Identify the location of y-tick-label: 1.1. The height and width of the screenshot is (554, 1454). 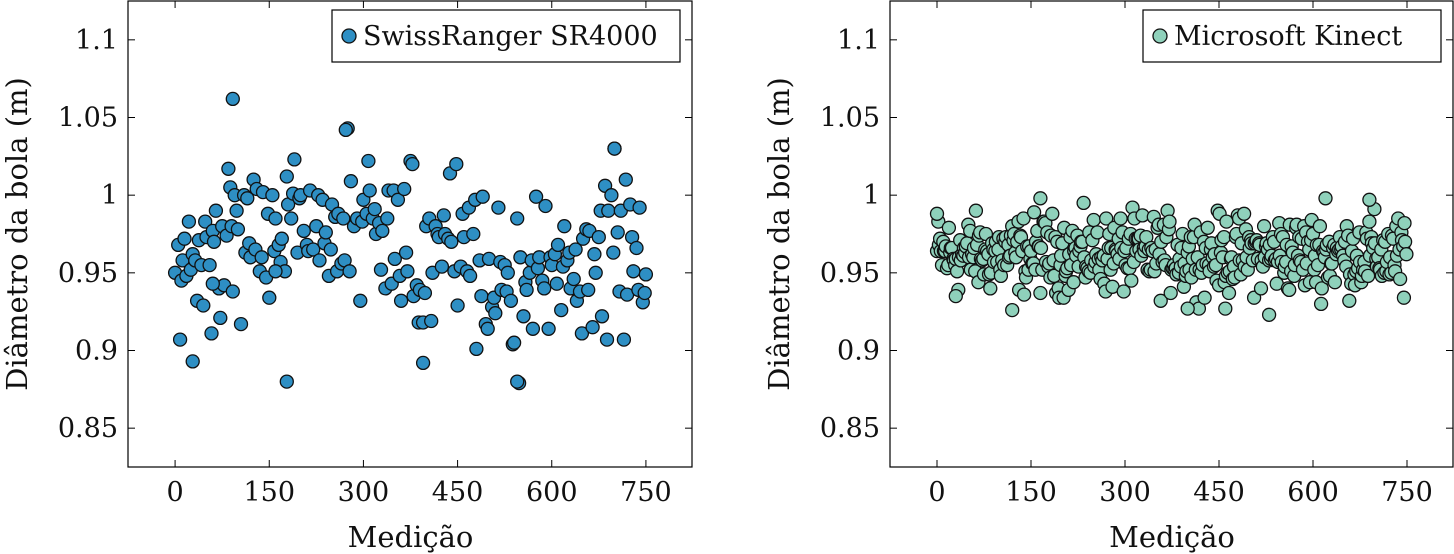
(858, 40).